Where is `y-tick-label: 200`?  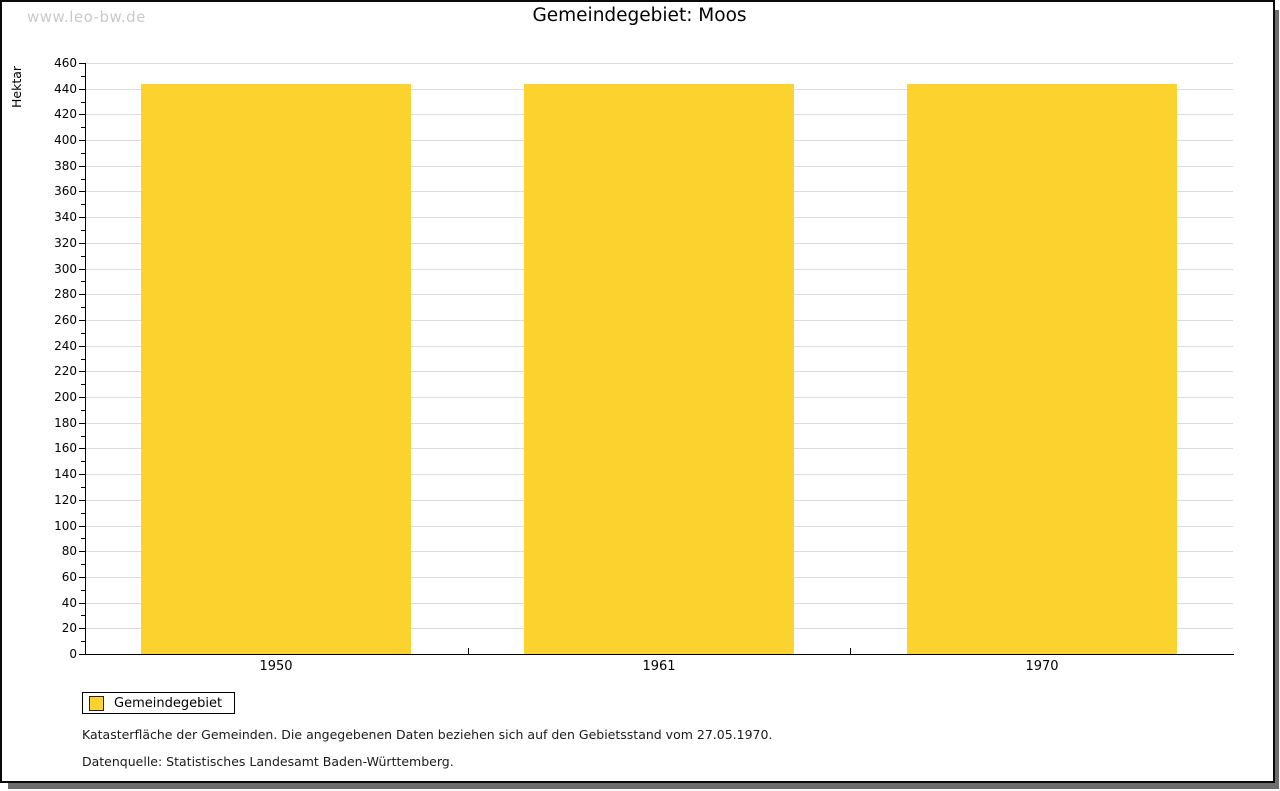
y-tick-label: 200 is located at coordinates (65, 397).